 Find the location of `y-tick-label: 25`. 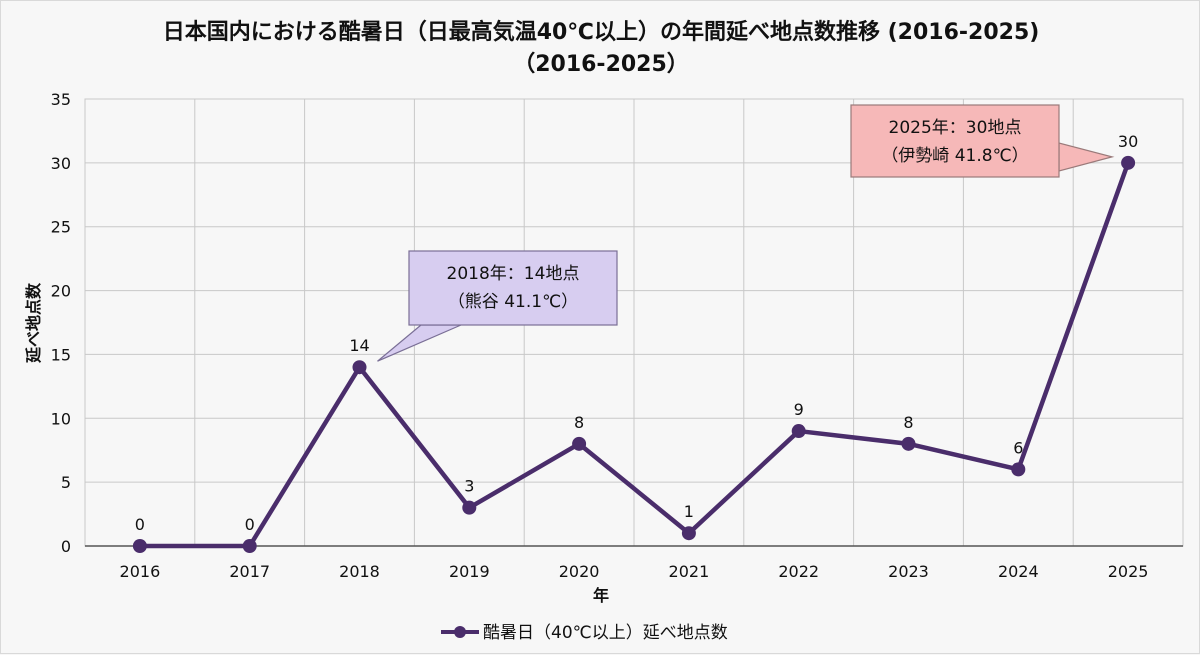

y-tick-label: 25 is located at coordinates (61, 227).